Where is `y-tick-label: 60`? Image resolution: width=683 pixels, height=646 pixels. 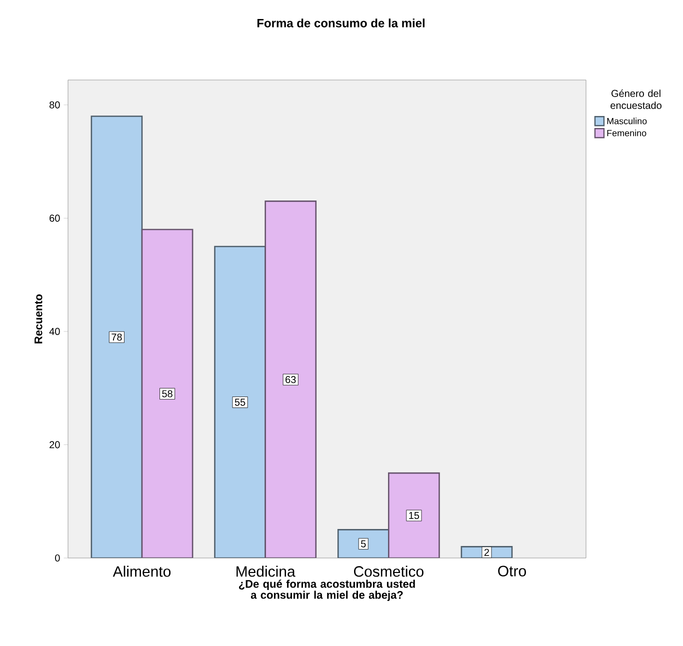
y-tick-label: 60 is located at coordinates (55, 218).